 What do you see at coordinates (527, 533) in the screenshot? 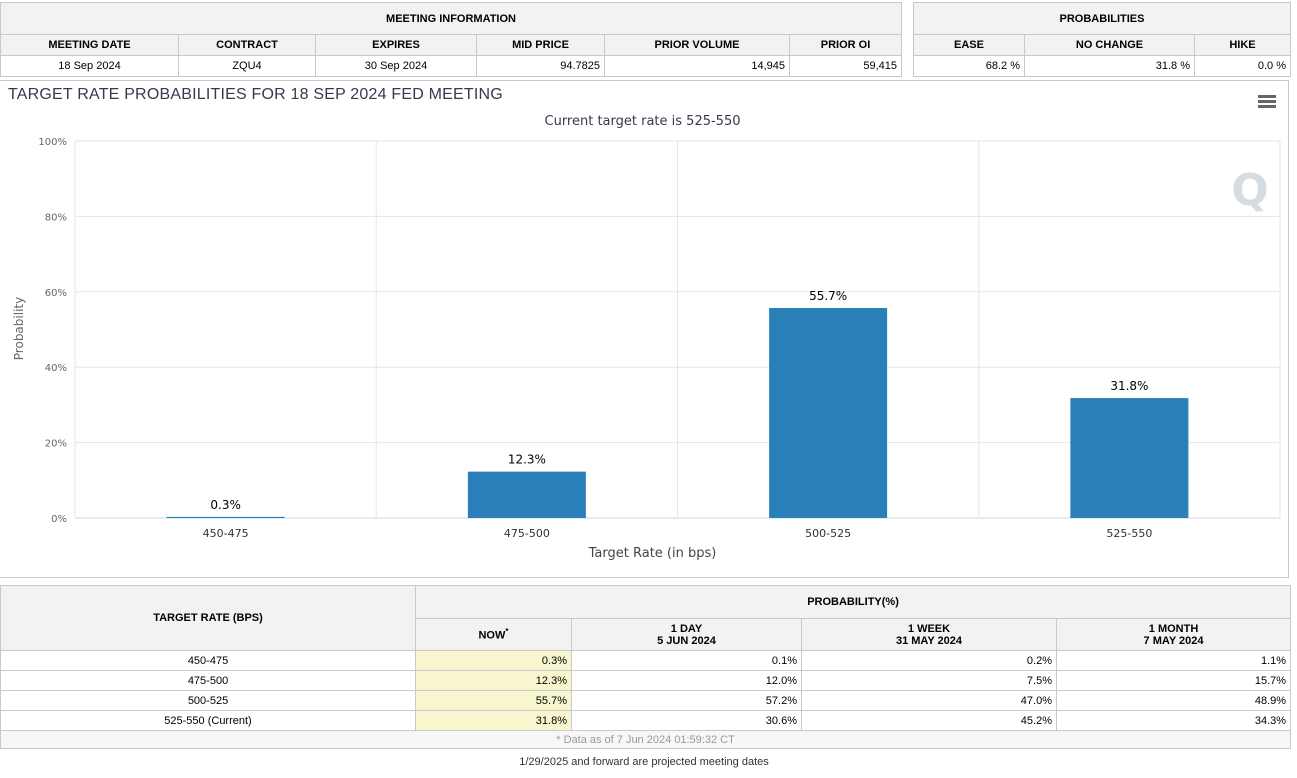
I see `x-tick-label: 475-500` at bounding box center [527, 533].